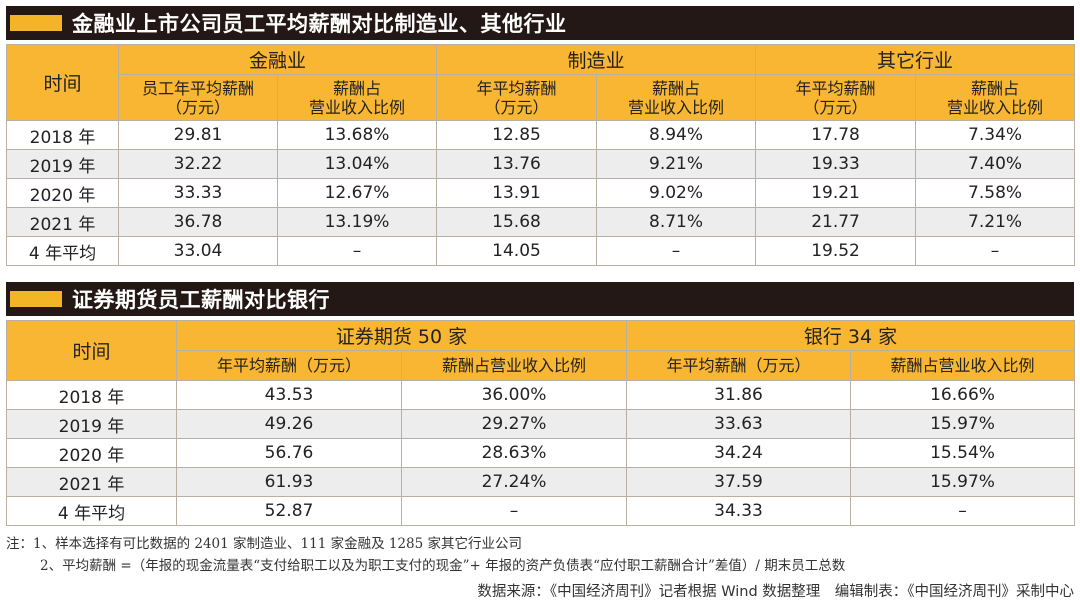 The width and height of the screenshot is (1080, 611). What do you see at coordinates (91, 395) in the screenshot?
I see `table2-time-cell: 2018 年` at bounding box center [91, 395].